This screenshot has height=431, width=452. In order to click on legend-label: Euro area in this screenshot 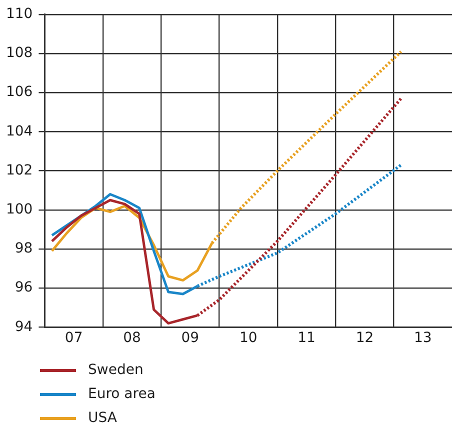, I will do `click(122, 394)`.